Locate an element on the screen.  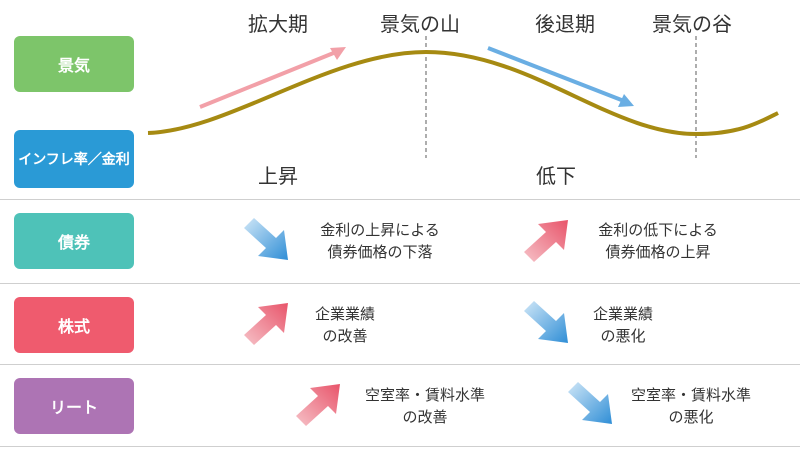
row-label-bonds: 債券 is located at coordinates (74, 241).